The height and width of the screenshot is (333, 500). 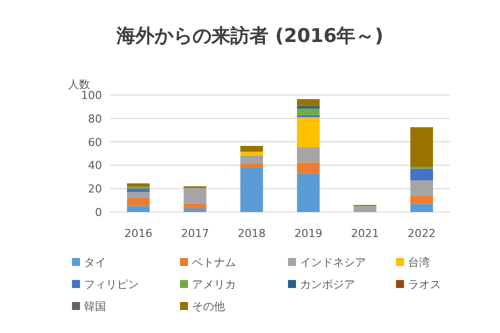 What do you see at coordinates (91, 95) in the screenshot?
I see `y-tick-label: 100` at bounding box center [91, 95].